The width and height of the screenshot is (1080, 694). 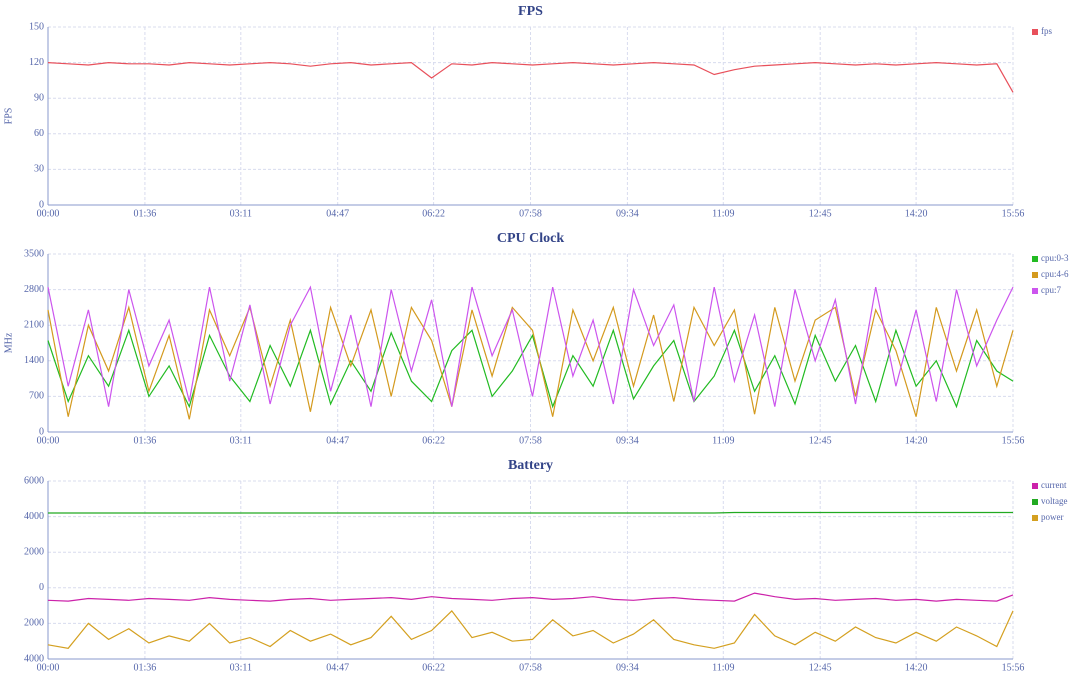 What do you see at coordinates (530, 11) in the screenshot?
I see `chart-title: FPS` at bounding box center [530, 11].